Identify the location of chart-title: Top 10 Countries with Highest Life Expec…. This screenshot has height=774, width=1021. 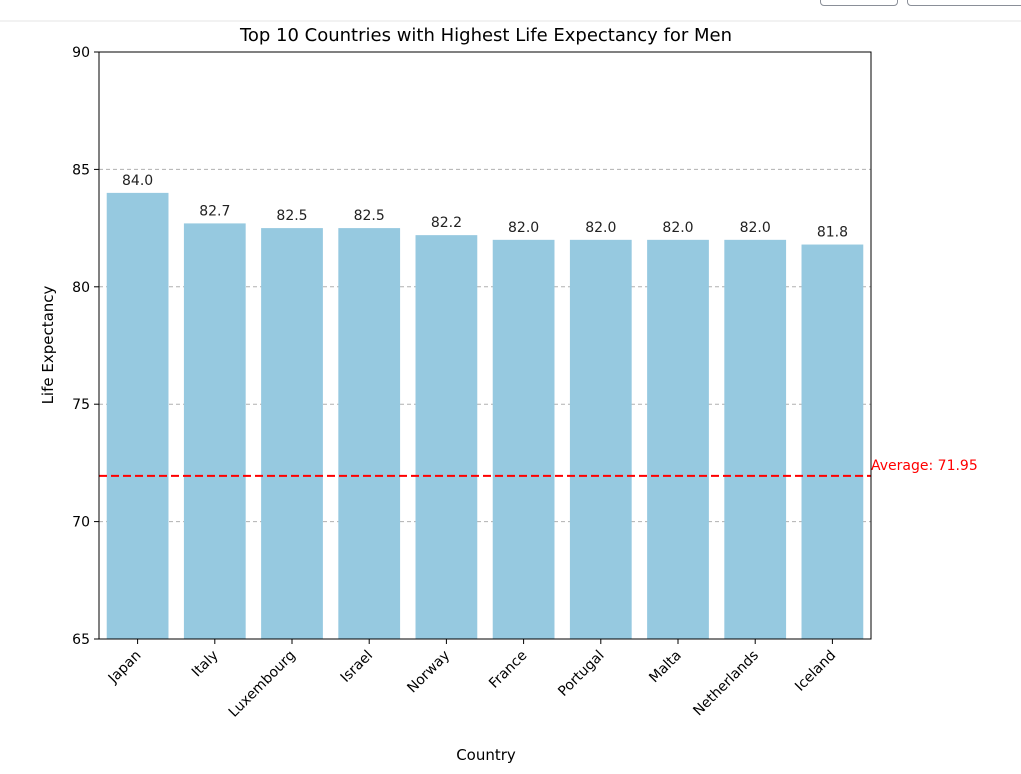
(485, 35).